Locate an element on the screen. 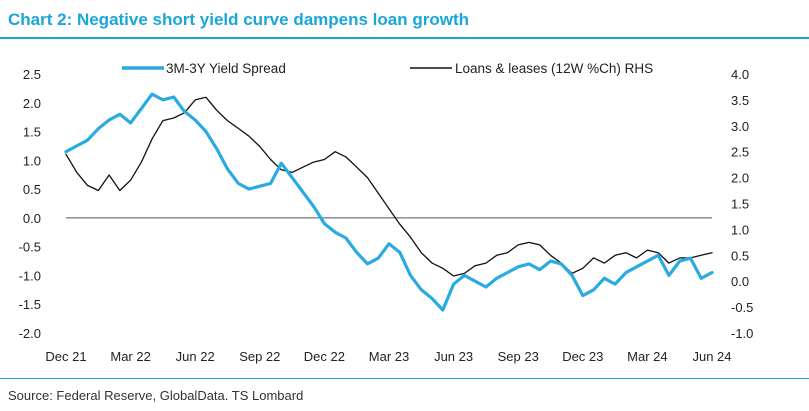 This screenshot has height=411, width=809. x-tick-label: Mar 22 is located at coordinates (130, 356).